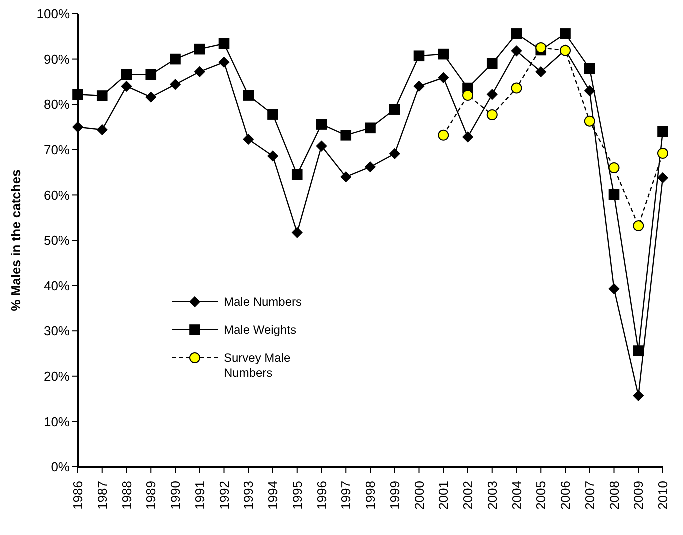 The height and width of the screenshot is (535, 683). What do you see at coordinates (200, 495) in the screenshot?
I see `x-tick-label: 1991` at bounding box center [200, 495].